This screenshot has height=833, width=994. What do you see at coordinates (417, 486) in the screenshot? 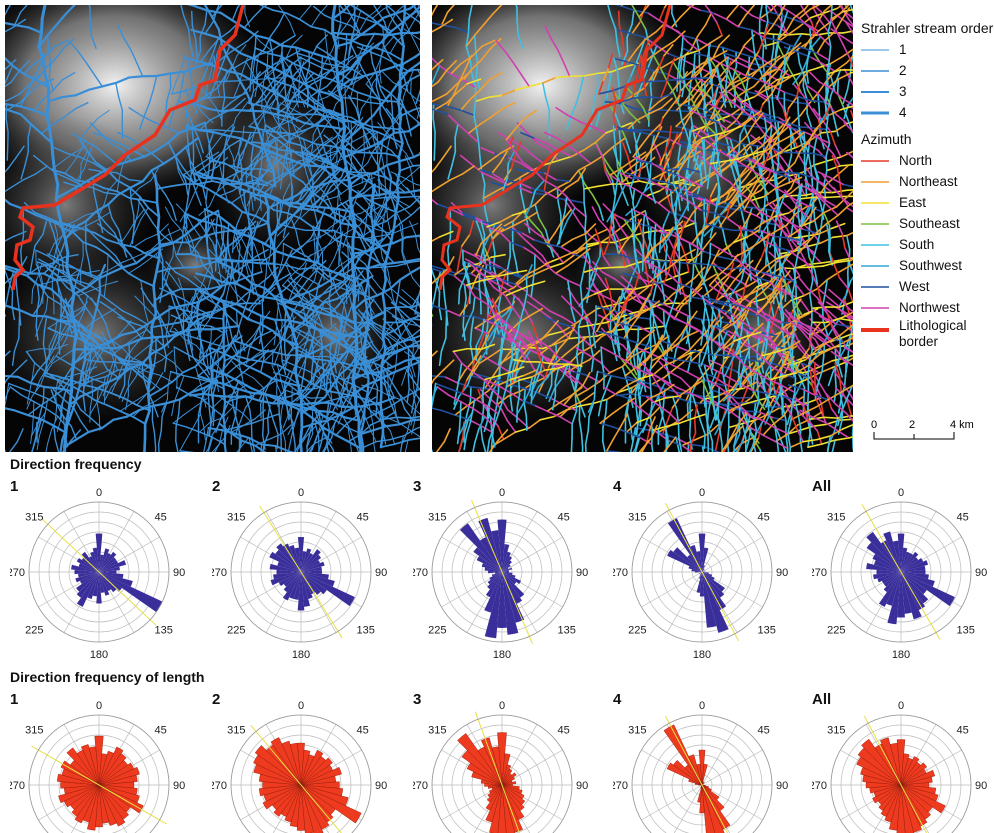
I see `rose-panel-label: 3` at bounding box center [417, 486].